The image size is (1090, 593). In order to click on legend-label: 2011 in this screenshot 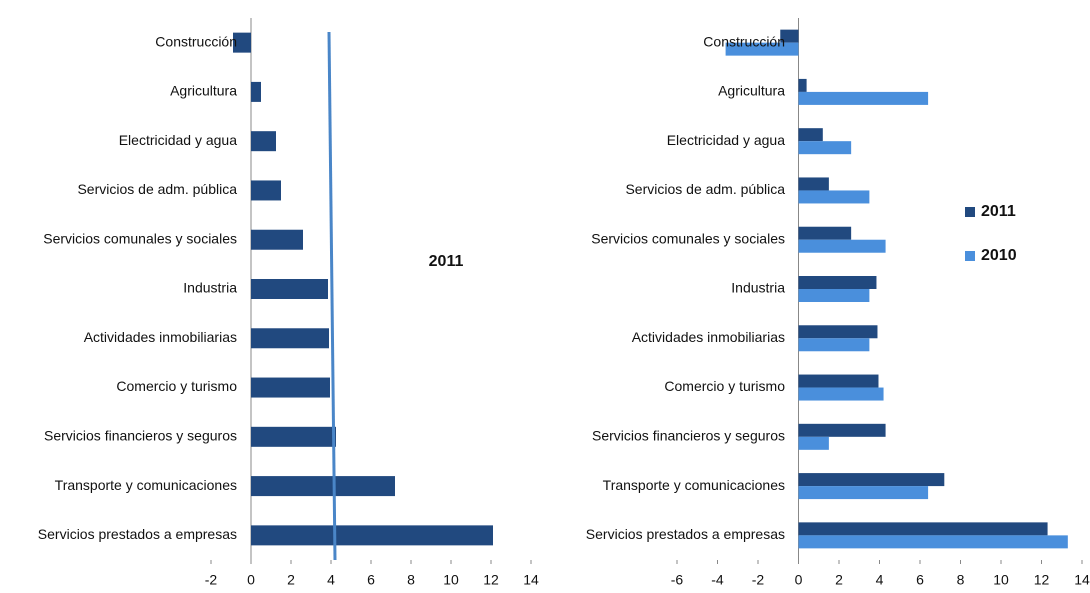, I will do `click(998, 211)`.